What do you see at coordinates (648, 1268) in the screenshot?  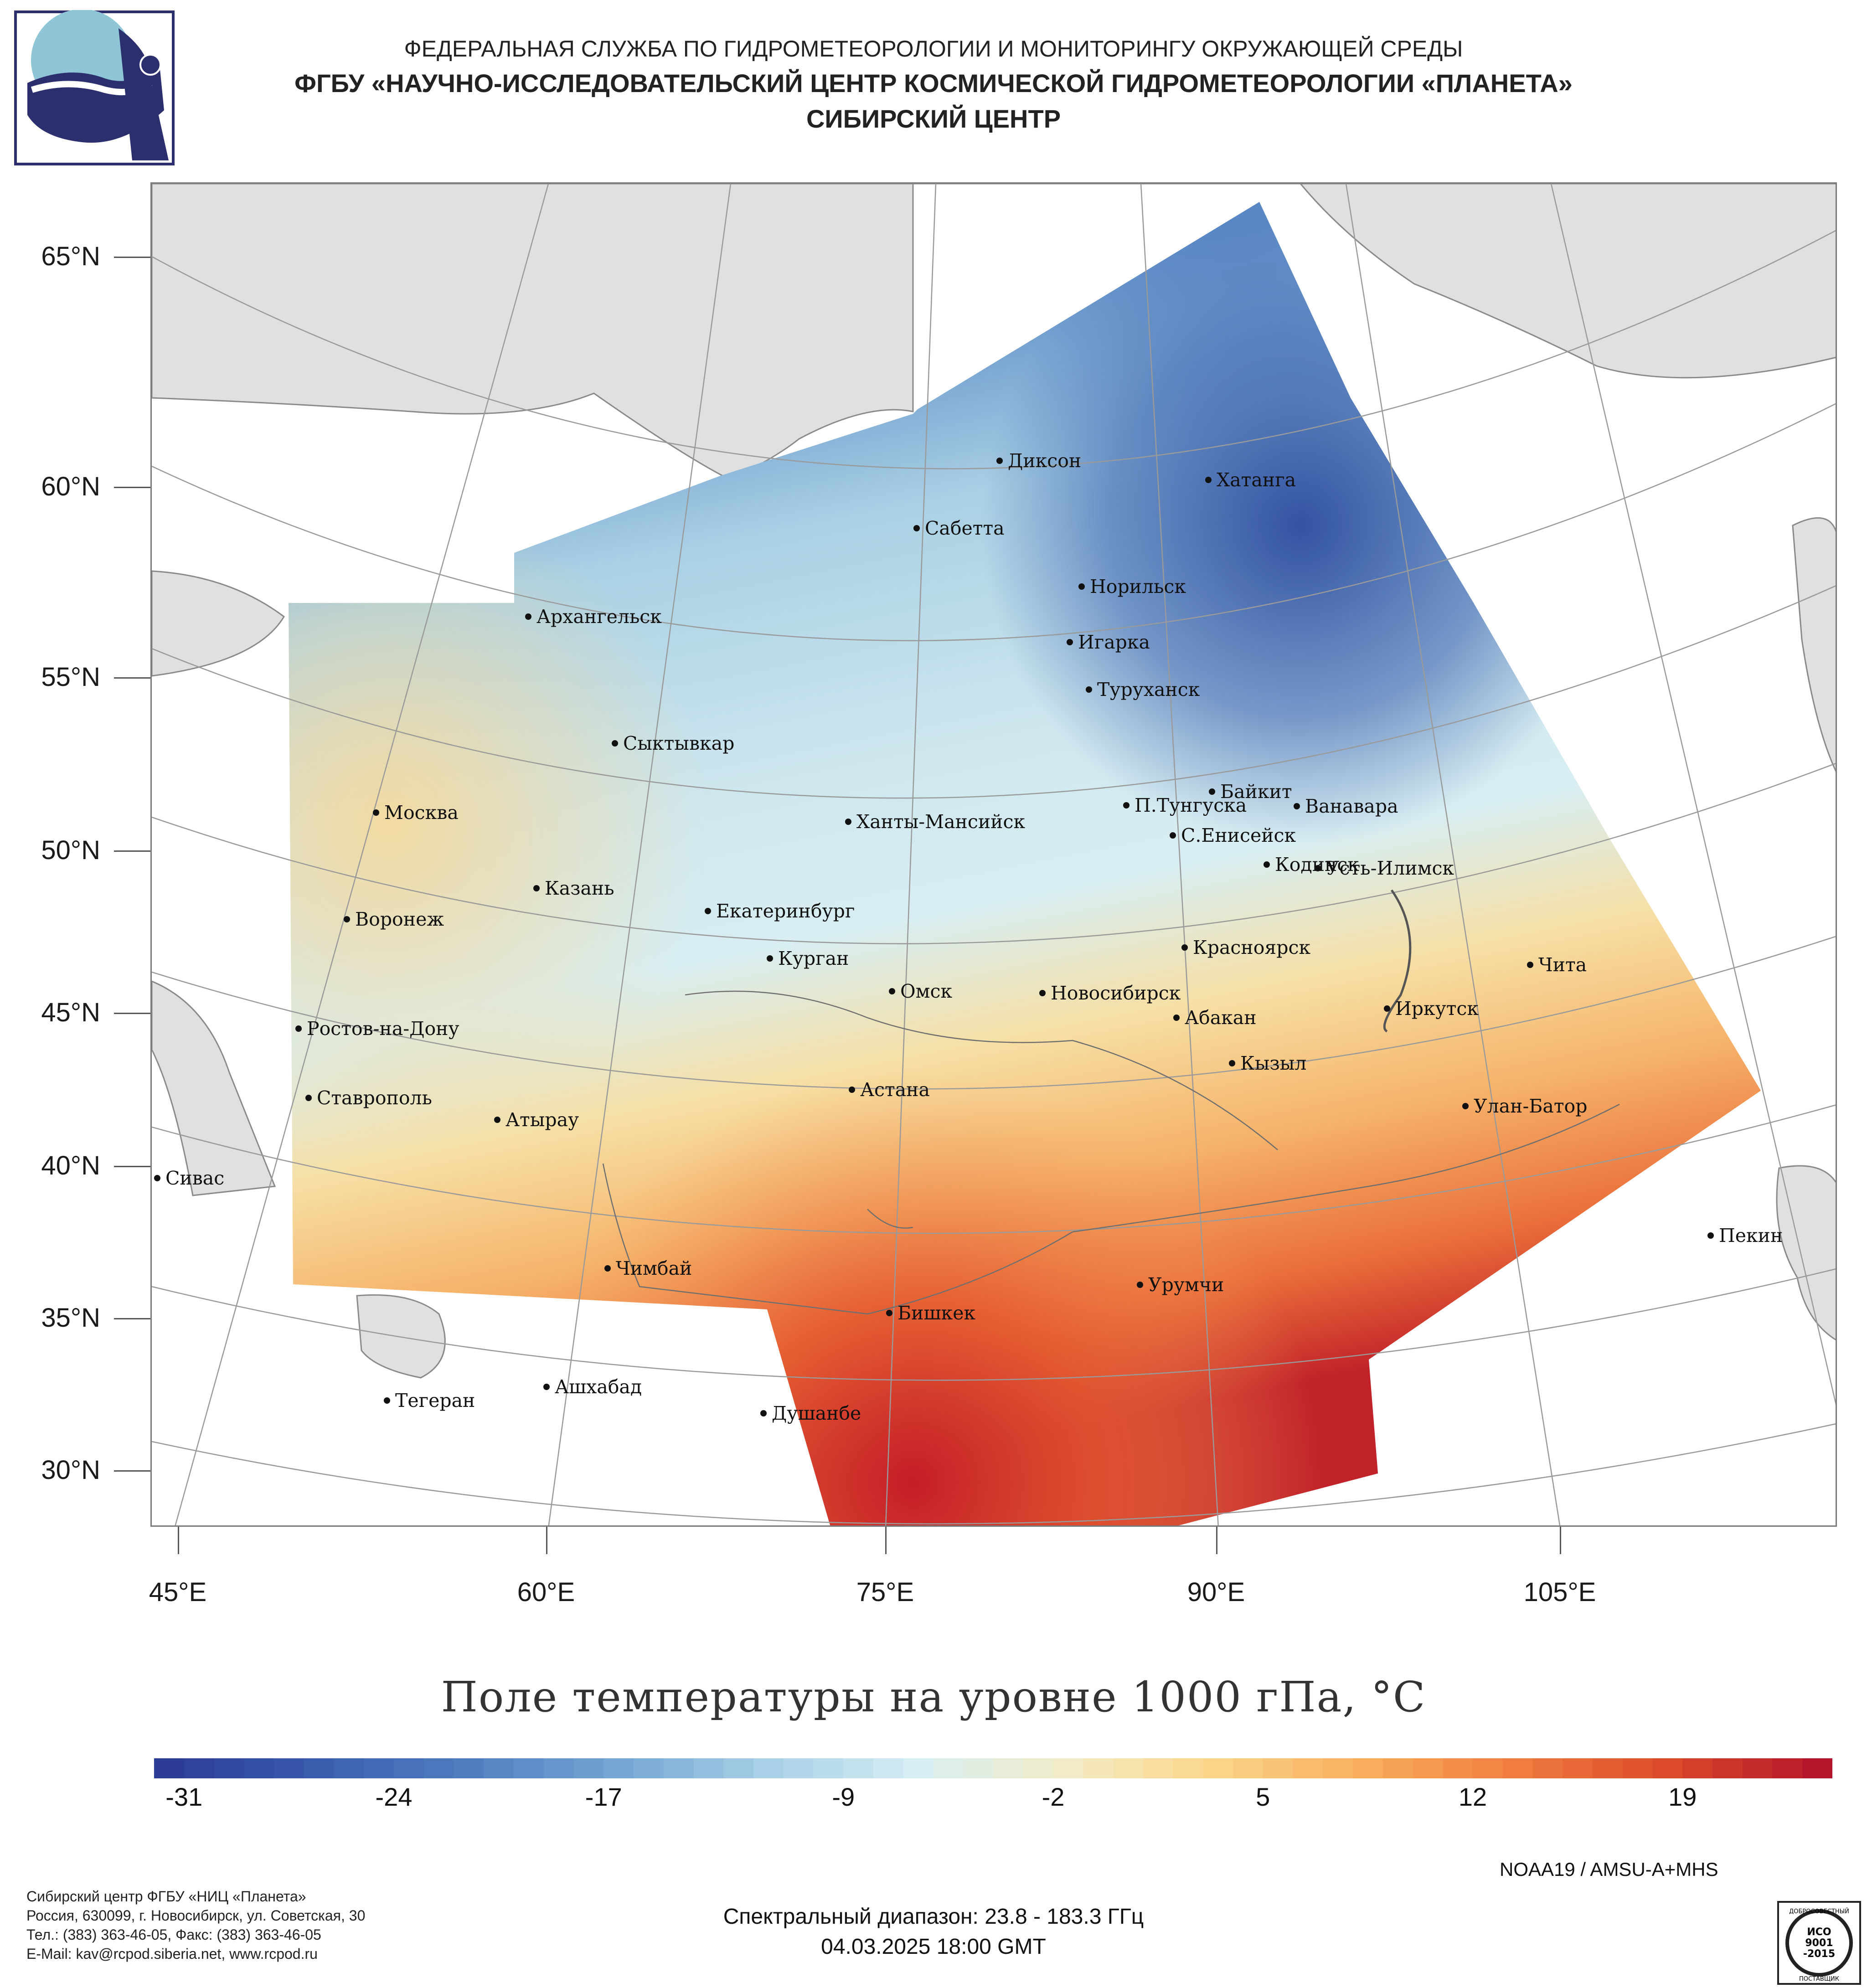 I see `city-marker: Чимбай` at bounding box center [648, 1268].